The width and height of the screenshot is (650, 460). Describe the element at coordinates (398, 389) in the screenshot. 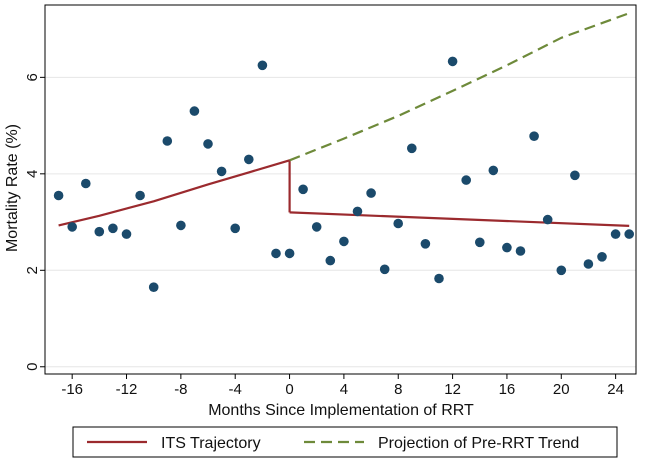

I see `x-tick-label: 8` at that location.